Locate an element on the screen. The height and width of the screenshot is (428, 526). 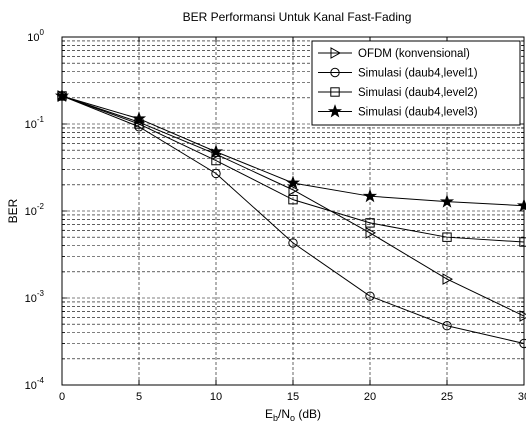
x-tick-label: 25 is located at coordinates (447, 397).